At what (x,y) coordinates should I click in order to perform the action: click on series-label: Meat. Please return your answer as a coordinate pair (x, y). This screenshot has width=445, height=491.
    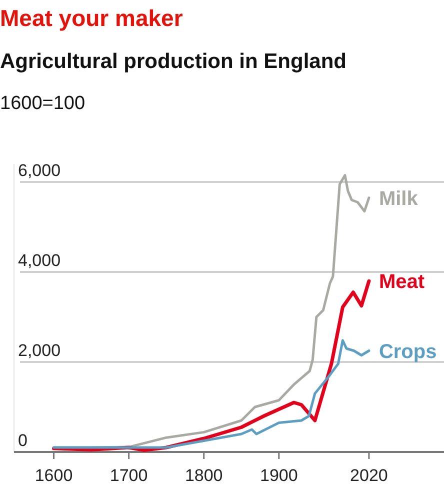
    Looking at the image, I should click on (401, 282).